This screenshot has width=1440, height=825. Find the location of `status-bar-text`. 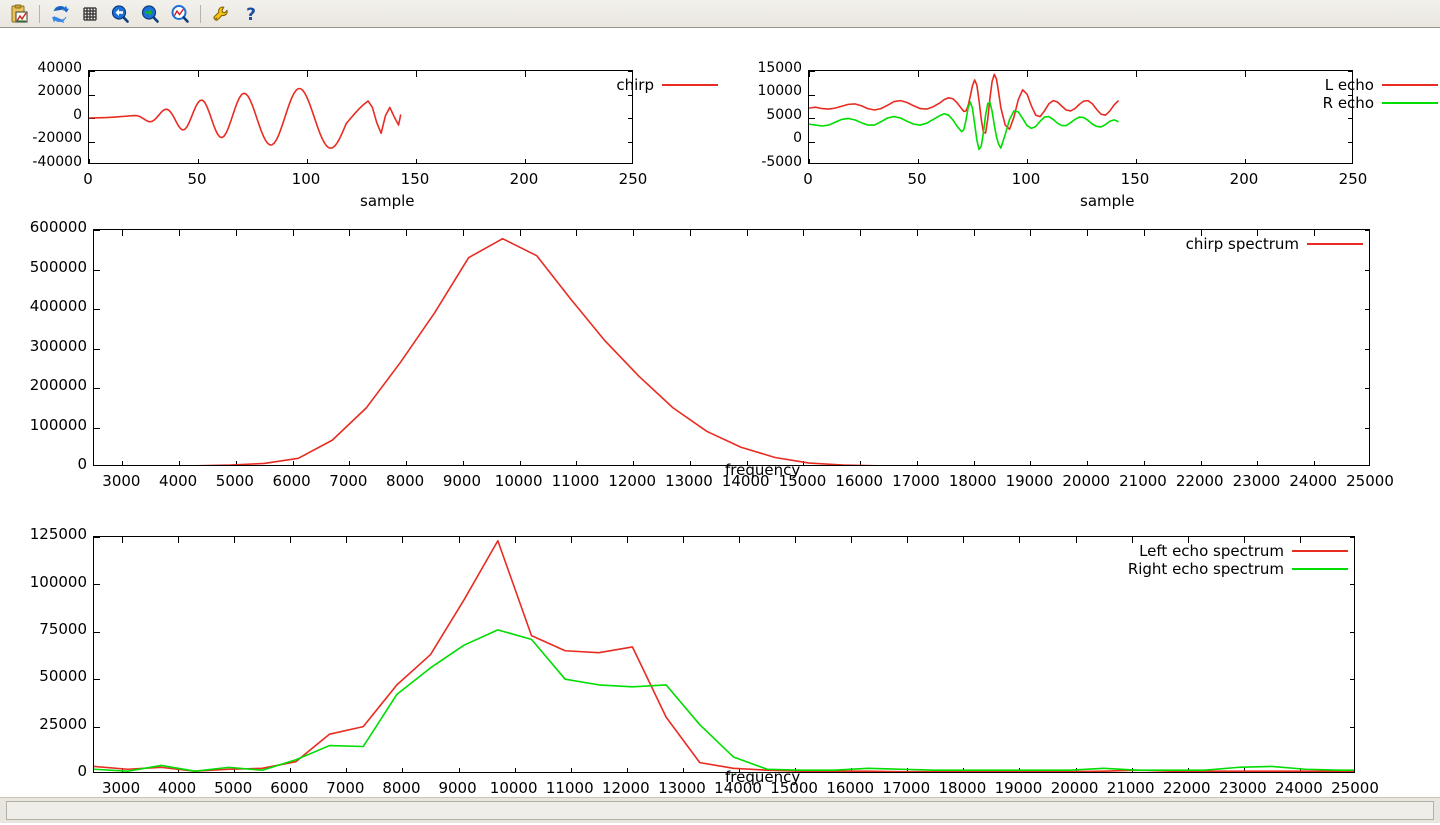

status-bar-text is located at coordinates (720, 810).